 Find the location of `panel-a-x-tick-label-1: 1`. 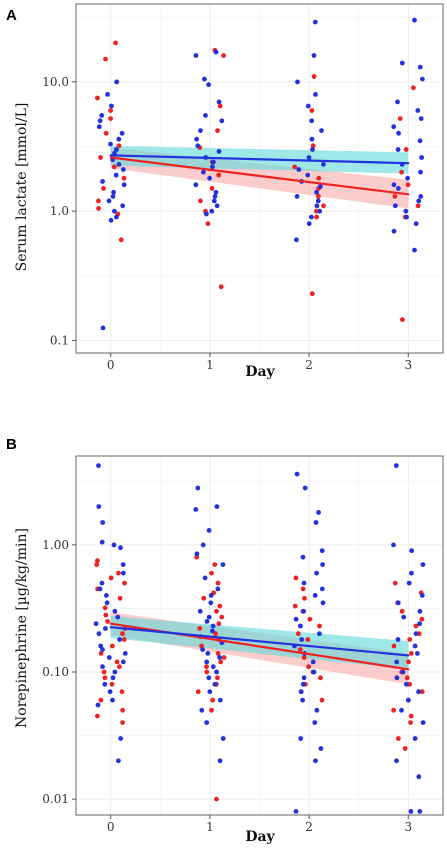

panel-a-x-tick-label-1: 1 is located at coordinates (210, 365).